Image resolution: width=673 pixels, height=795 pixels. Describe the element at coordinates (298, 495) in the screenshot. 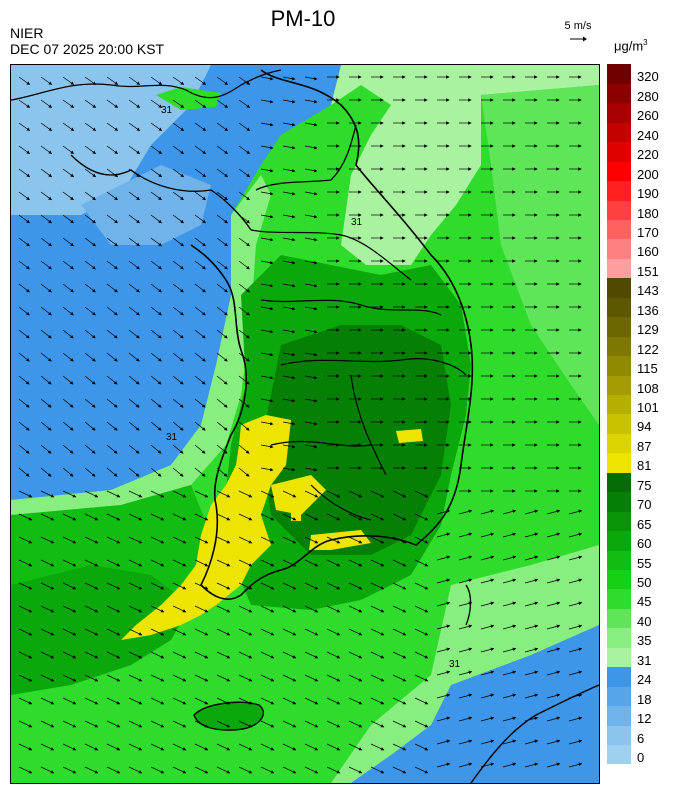

I see `exceedance-region-south-coast` at that location.